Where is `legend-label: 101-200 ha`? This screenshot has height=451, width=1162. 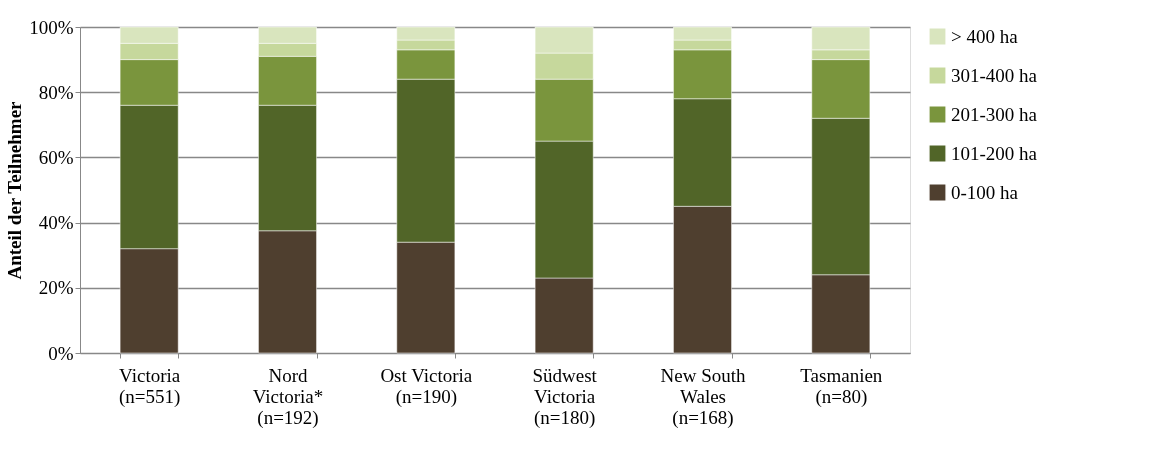
legend-label: 101-200 ha is located at coordinates (994, 153).